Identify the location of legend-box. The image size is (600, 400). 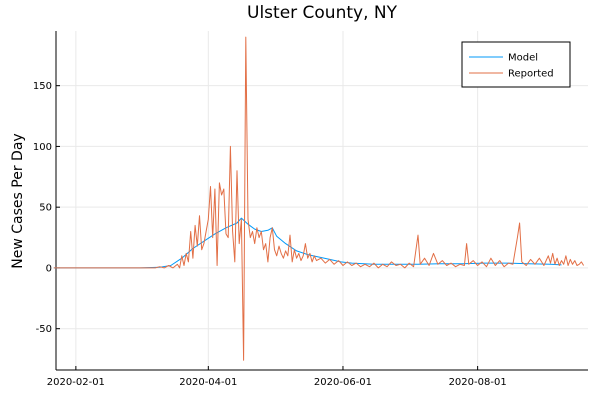
(516, 64).